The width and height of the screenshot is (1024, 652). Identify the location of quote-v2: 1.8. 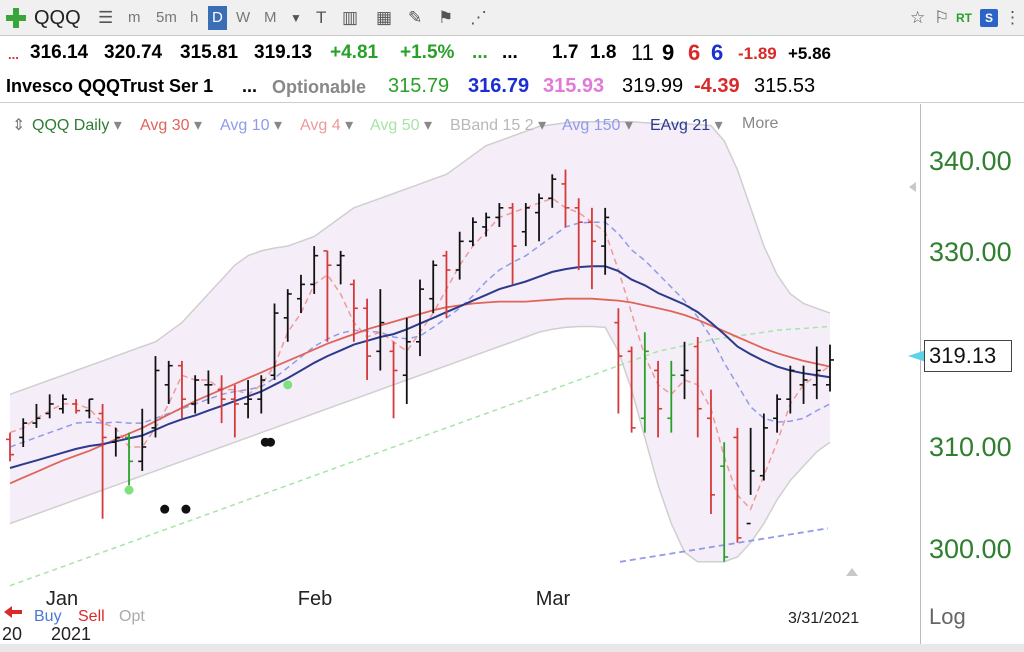
(603, 52).